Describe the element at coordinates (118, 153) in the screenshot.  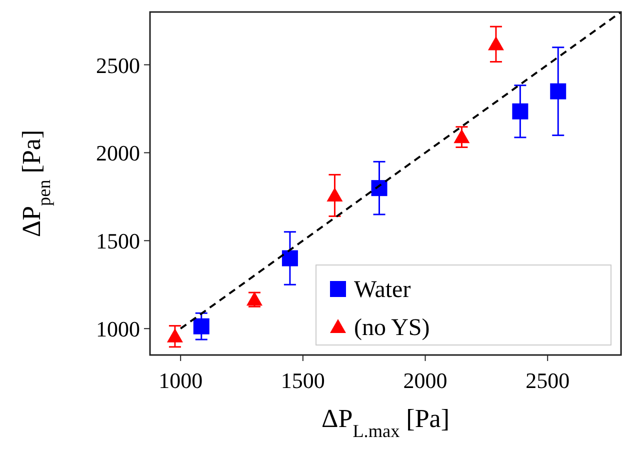
I see `y-tick-label: 2000` at that location.